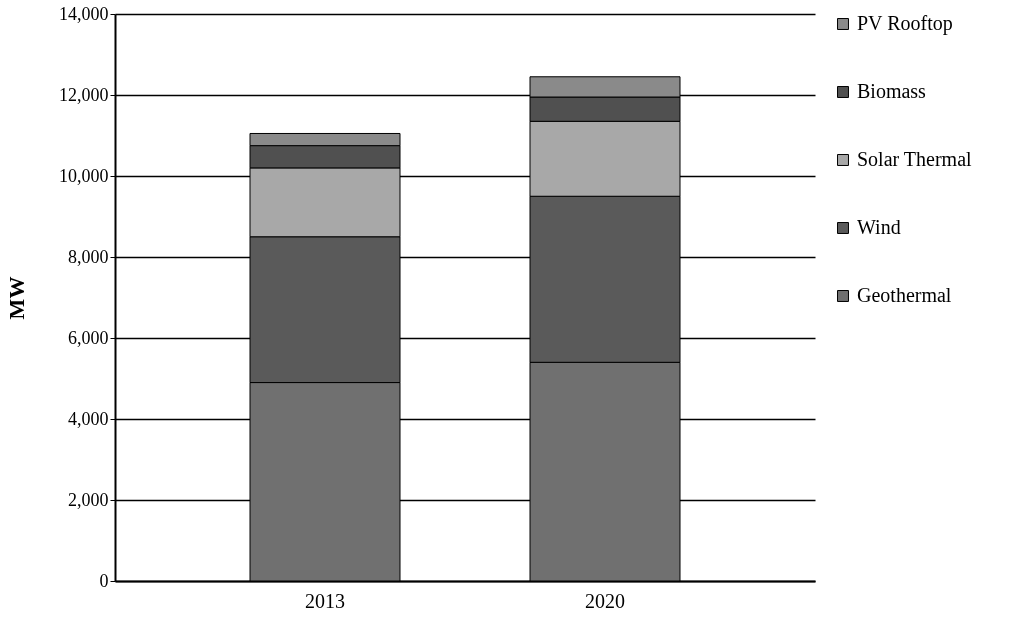 This screenshot has width=1033, height=641. I want to click on legend-label: PV Rooftop, so click(905, 23).